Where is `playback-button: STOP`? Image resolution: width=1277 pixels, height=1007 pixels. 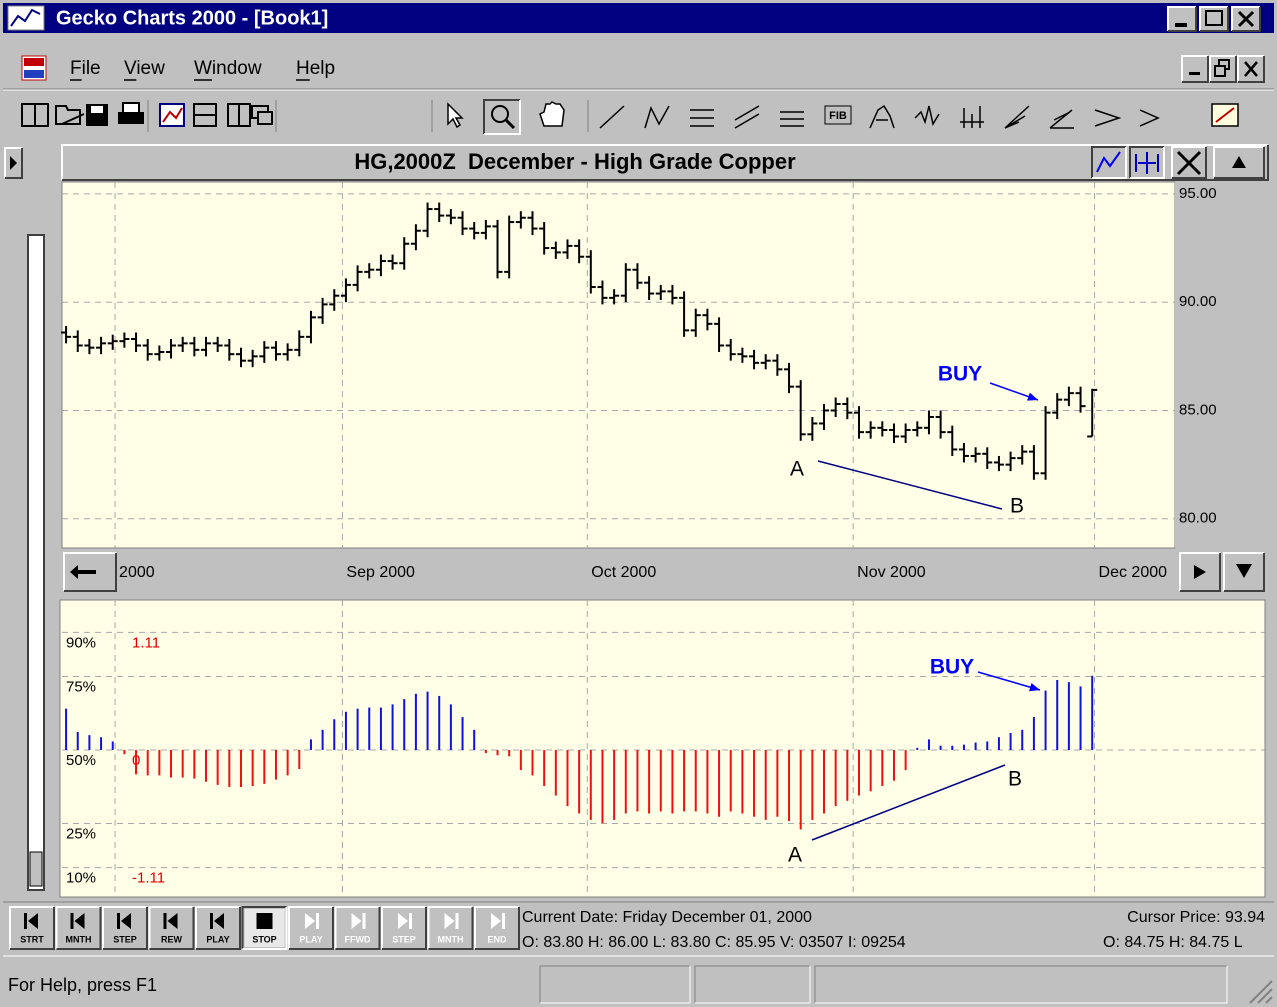
playback-button: STOP is located at coordinates (264, 928).